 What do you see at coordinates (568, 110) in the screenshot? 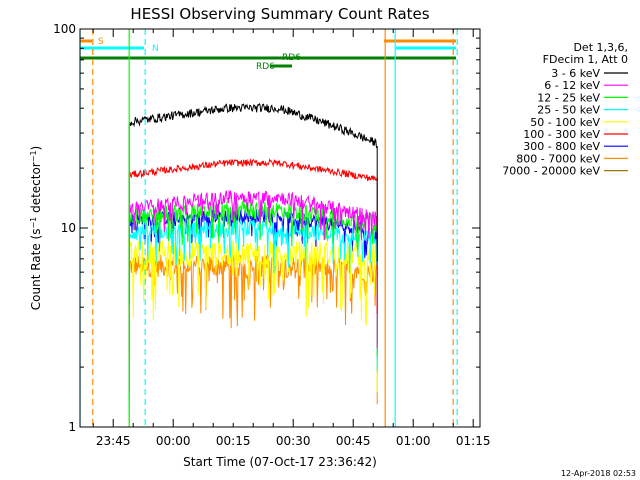
I see `legend-entry-3: 25 - 50 keV` at bounding box center [568, 110].